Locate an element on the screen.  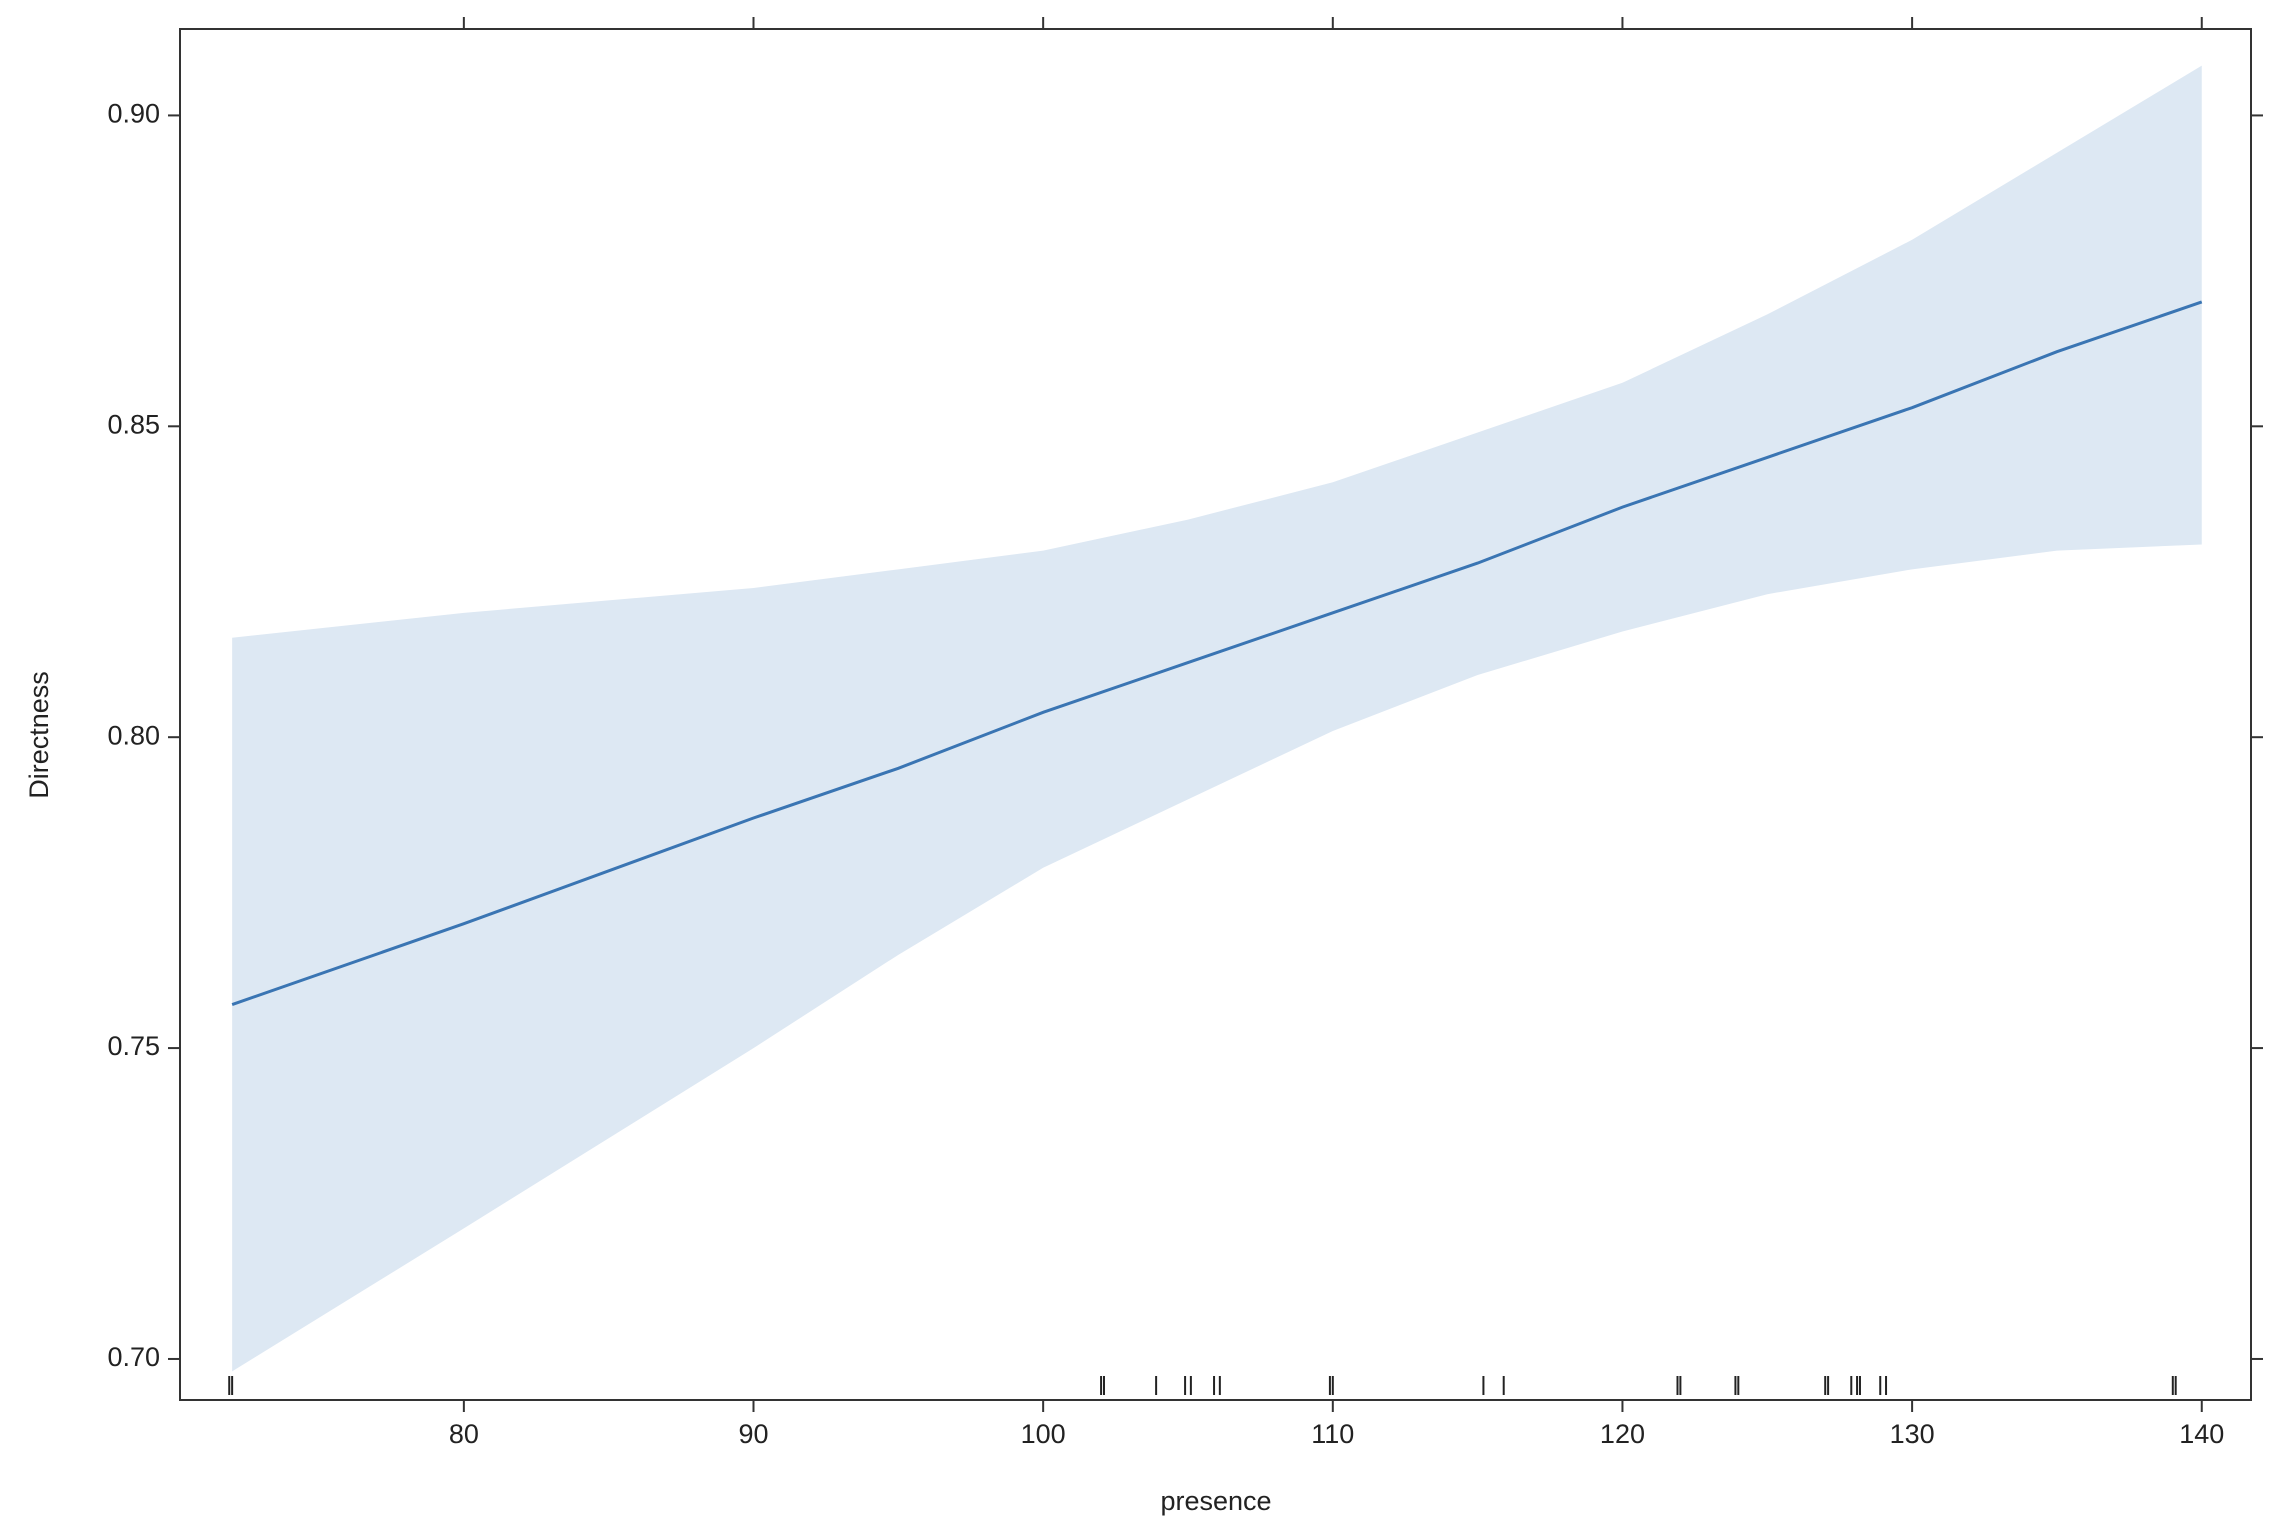
x-tick-label: 90 is located at coordinates (753, 1434).